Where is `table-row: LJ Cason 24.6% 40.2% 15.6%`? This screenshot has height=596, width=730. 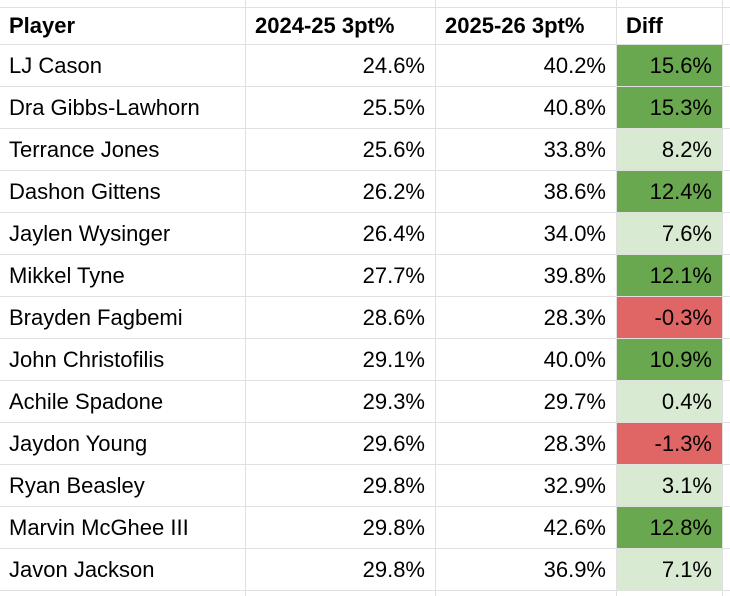 table-row: LJ Cason 24.6% 40.2% 15.6% is located at coordinates (365, 66).